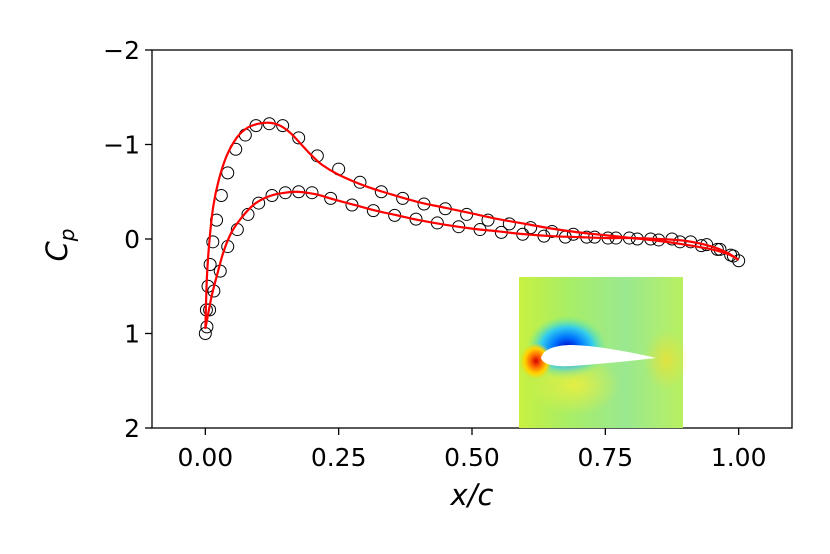 The width and height of the screenshot is (830, 554). What do you see at coordinates (121, 145) in the screenshot?
I see `y-tick-label: −1` at bounding box center [121, 145].